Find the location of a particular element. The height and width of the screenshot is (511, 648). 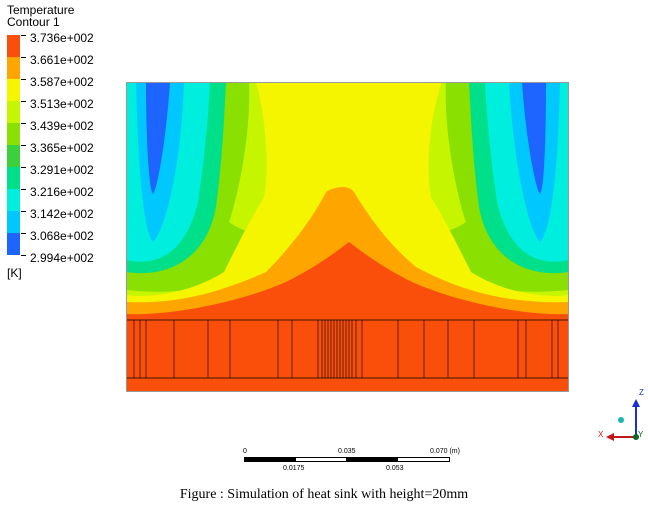

heat-sink-fins is located at coordinates (346, 349).